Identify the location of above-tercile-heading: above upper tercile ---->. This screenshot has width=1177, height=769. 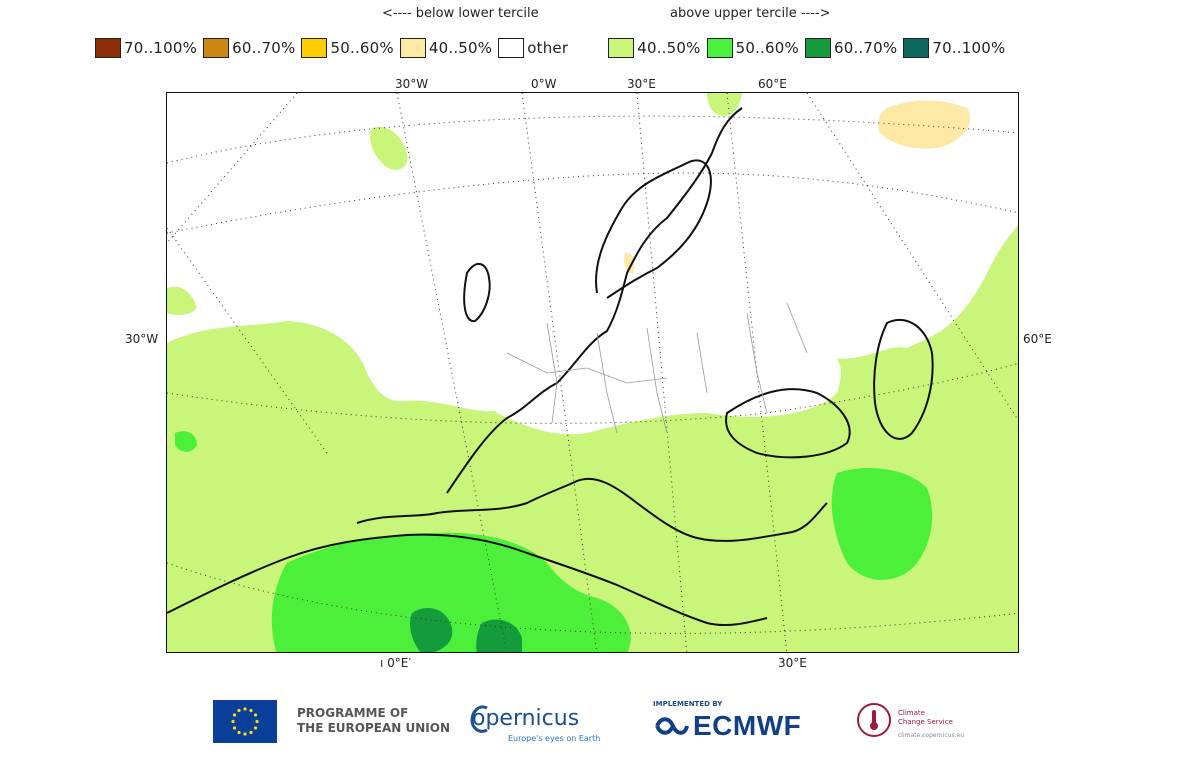
(750, 13).